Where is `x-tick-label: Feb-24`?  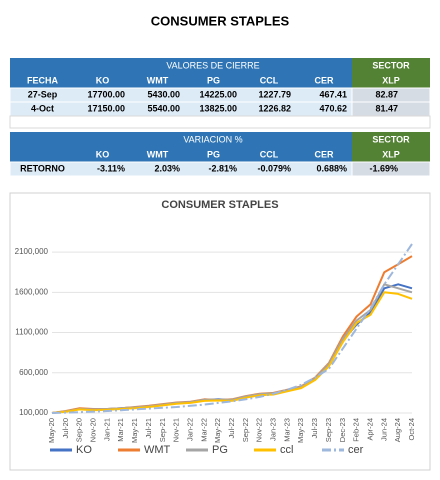
x-tick-label: Feb-24 is located at coordinates (356, 430).